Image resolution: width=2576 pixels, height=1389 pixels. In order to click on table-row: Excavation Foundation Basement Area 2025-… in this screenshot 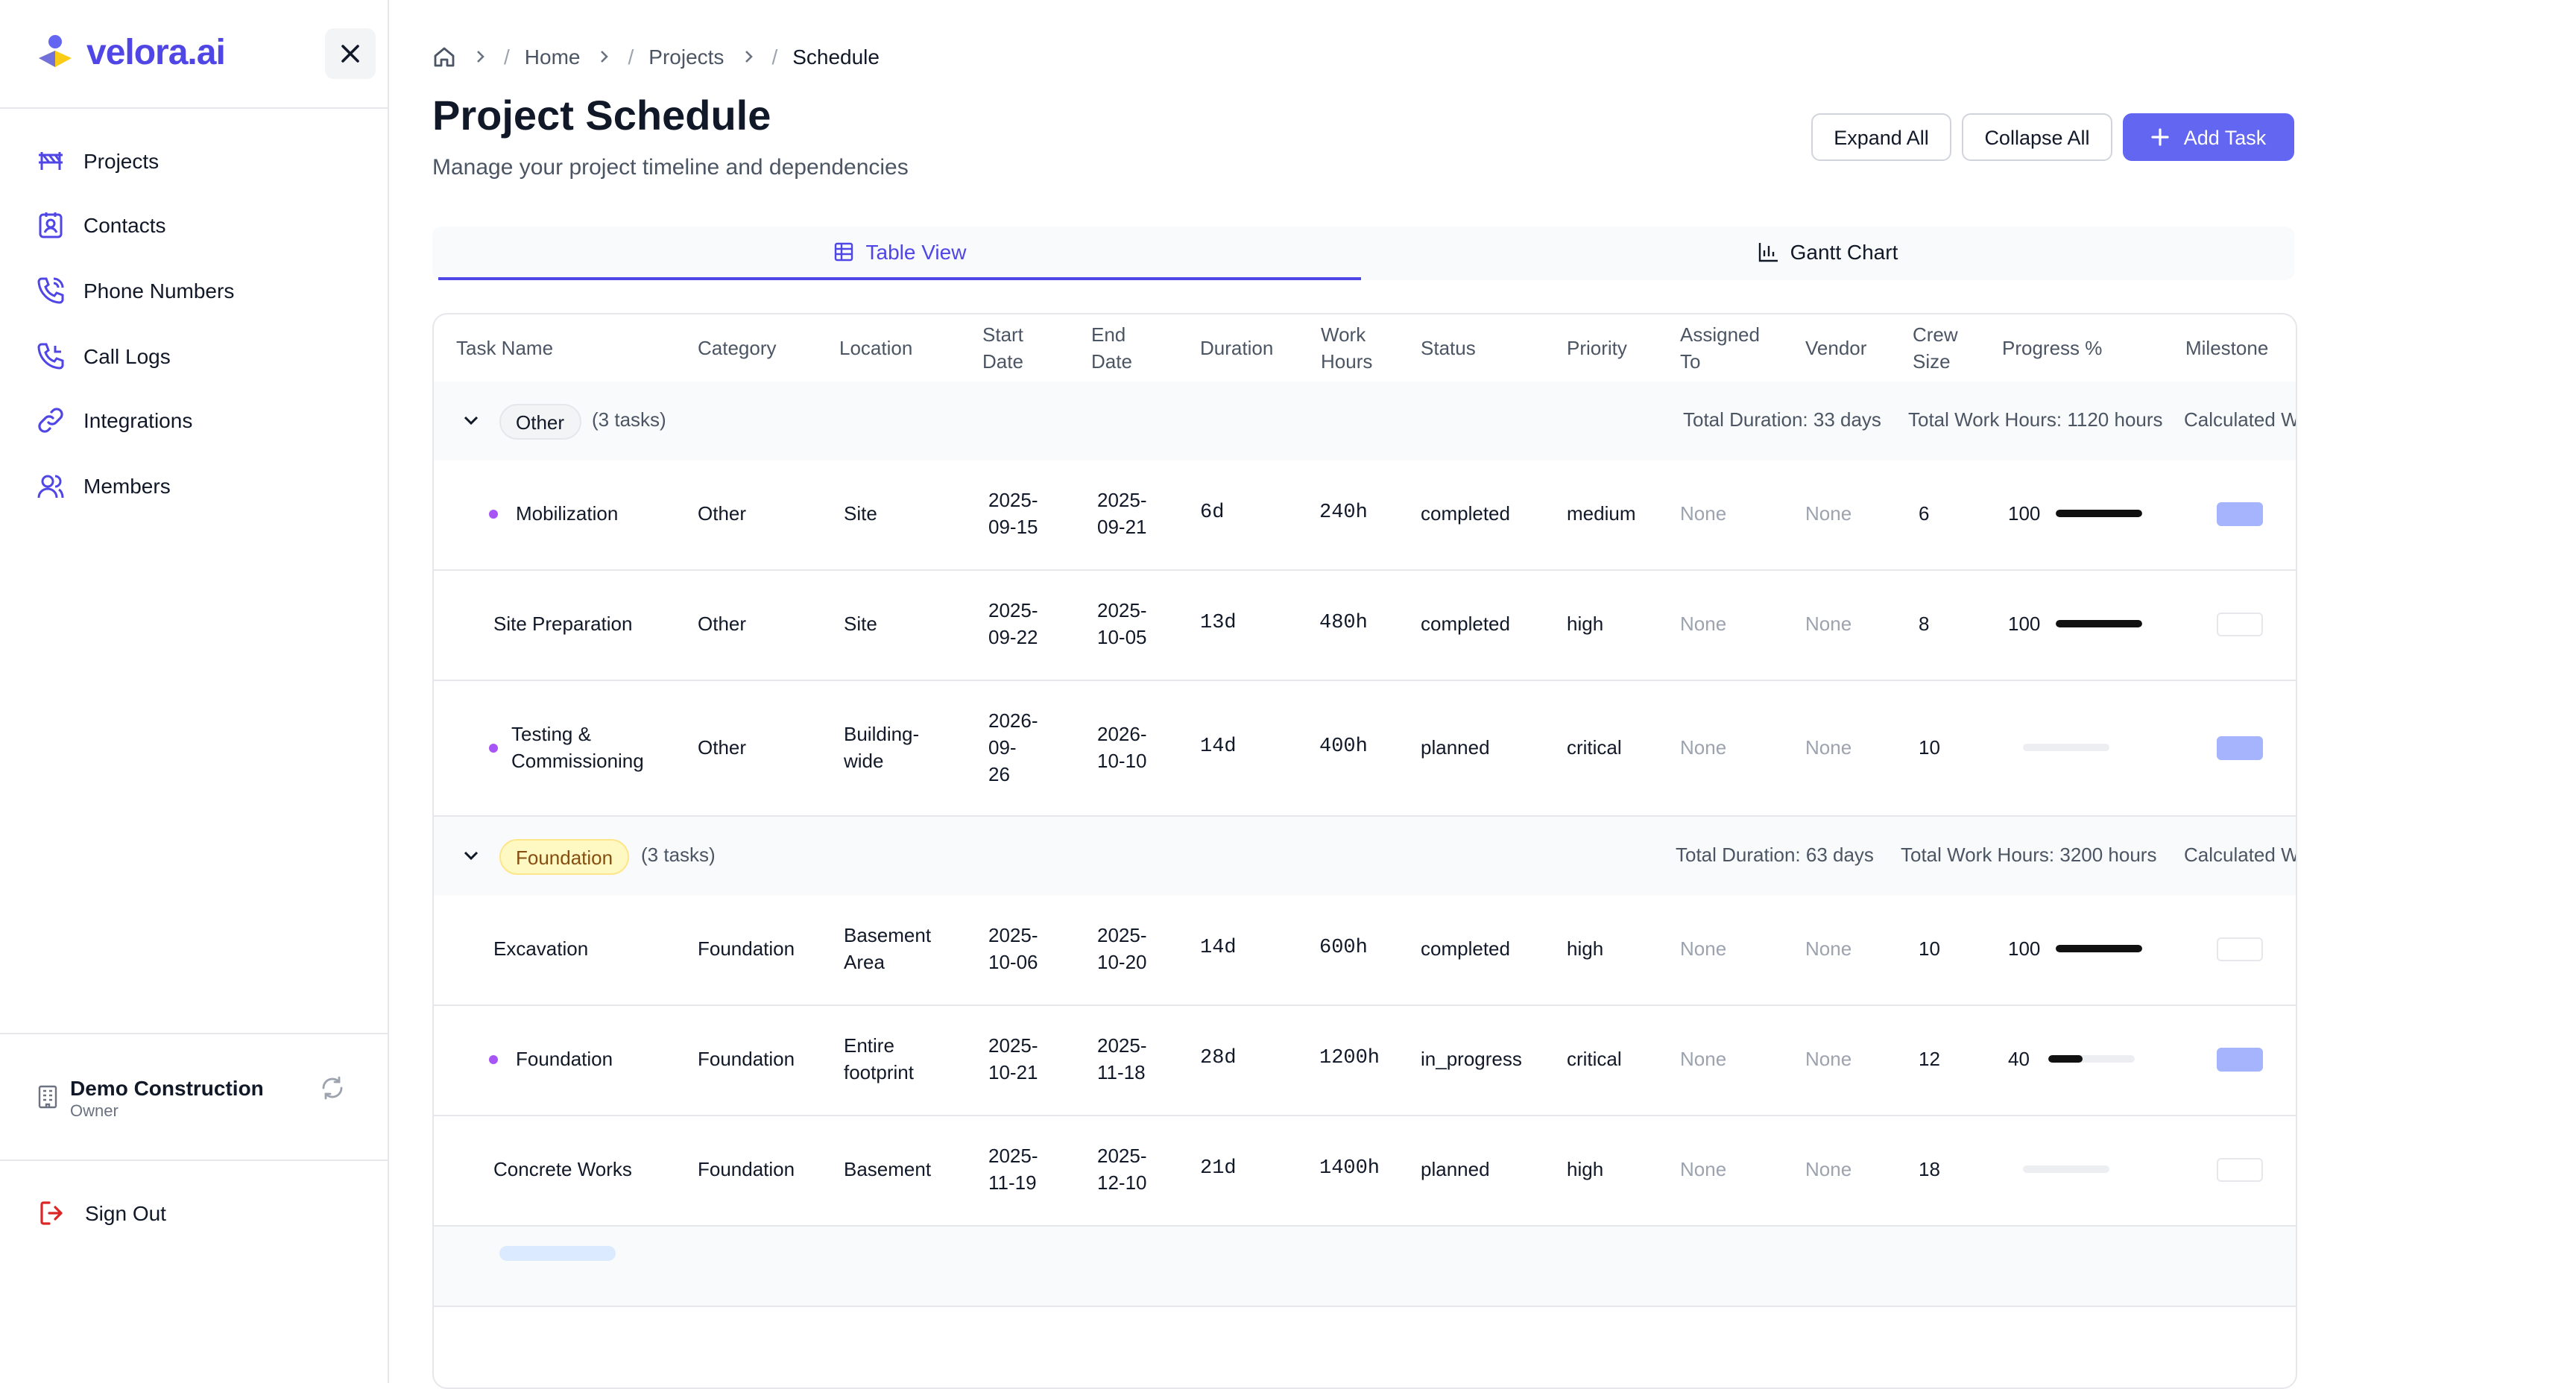, I will do `click(1365, 951)`.